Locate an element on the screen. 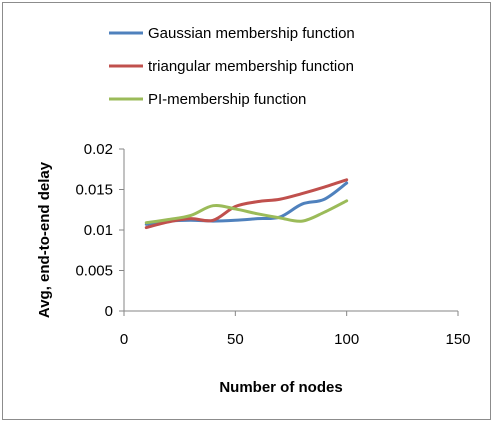 The width and height of the screenshot is (495, 424). y-tick-label: 0.005 is located at coordinates (94, 271).